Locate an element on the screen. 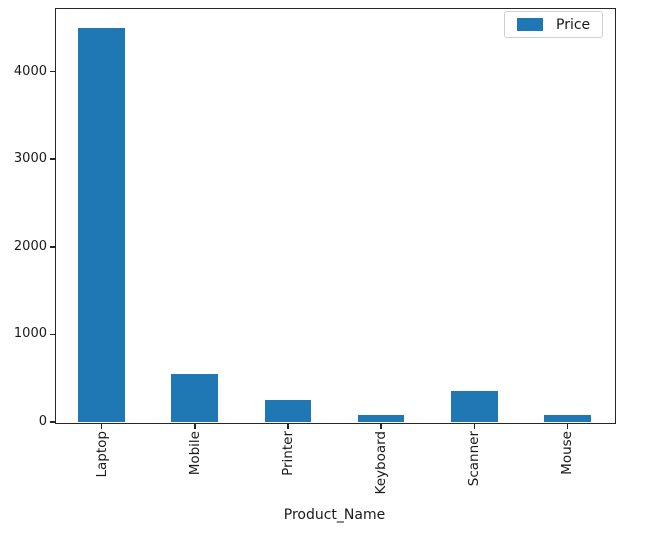 The image size is (650, 541). x-tick-label-laptop: Laptop is located at coordinates (101, 454).